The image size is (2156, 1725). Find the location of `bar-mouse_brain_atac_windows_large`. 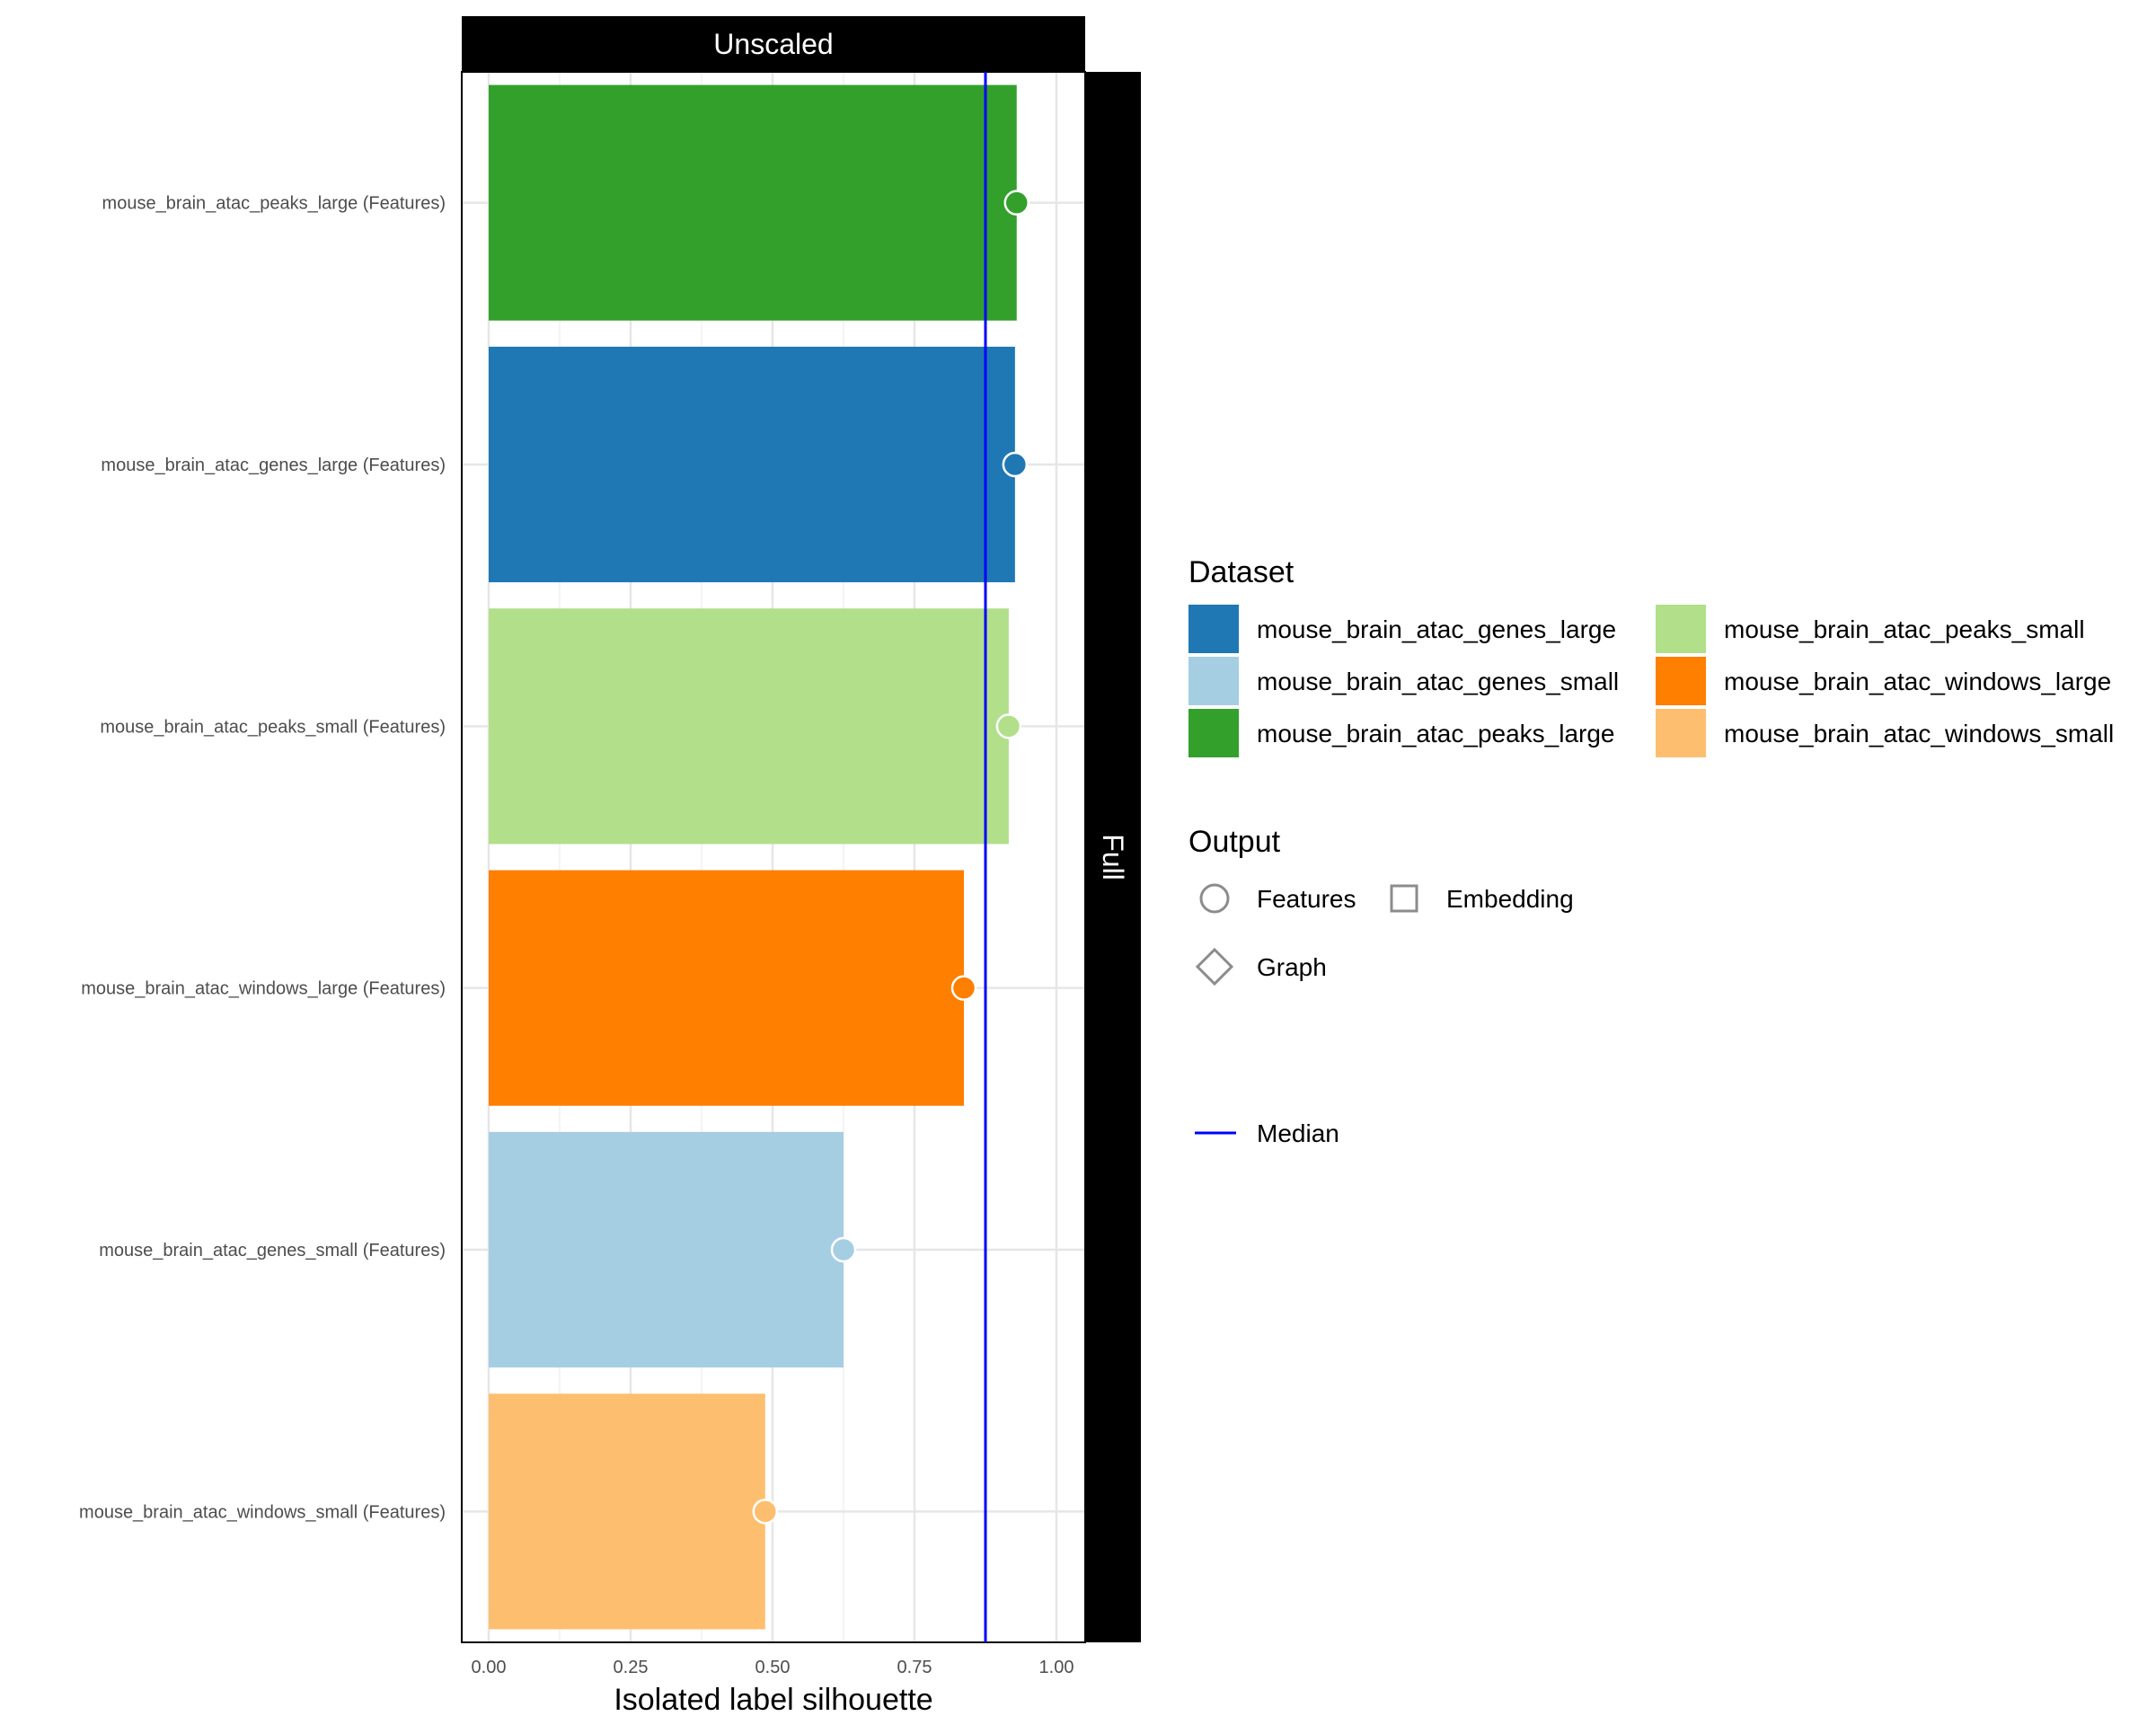

bar-mouse_brain_atac_windows_large is located at coordinates (727, 988).